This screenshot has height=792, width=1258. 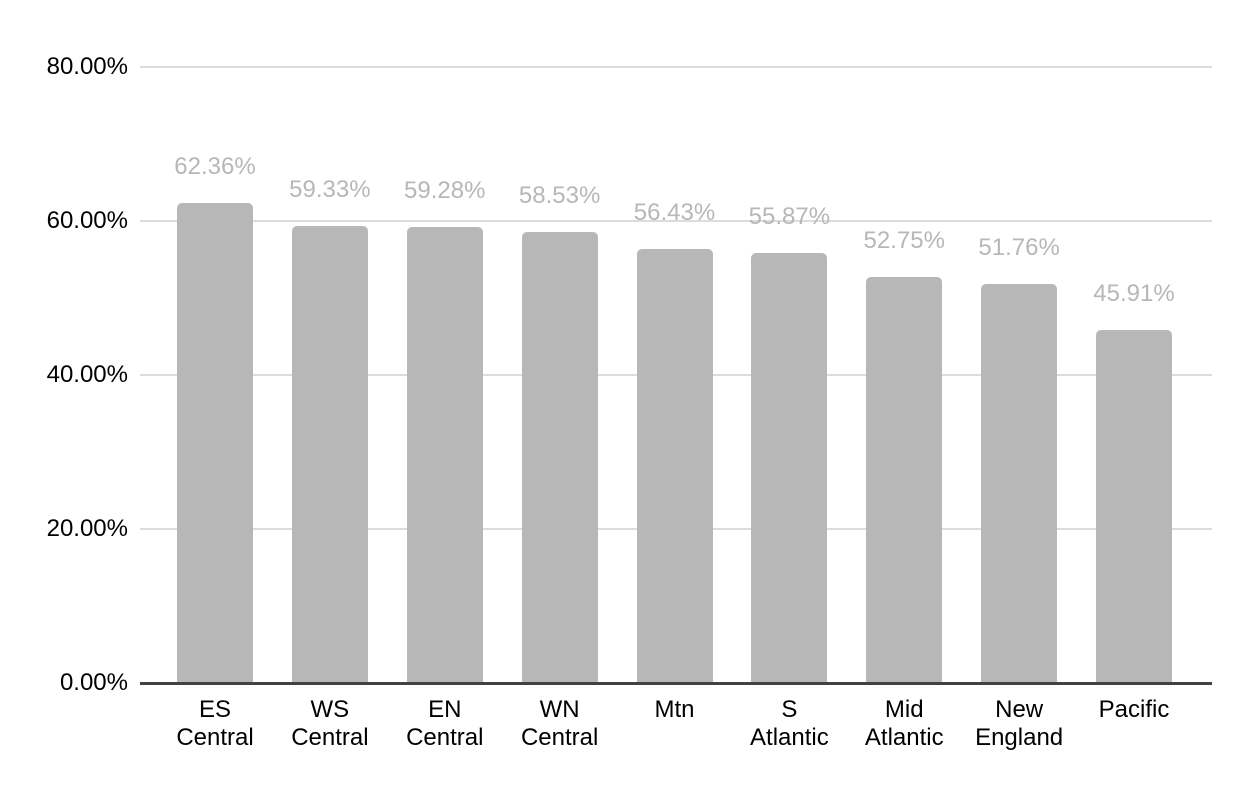 What do you see at coordinates (444, 454) in the screenshot?
I see `bar-en-central` at bounding box center [444, 454].